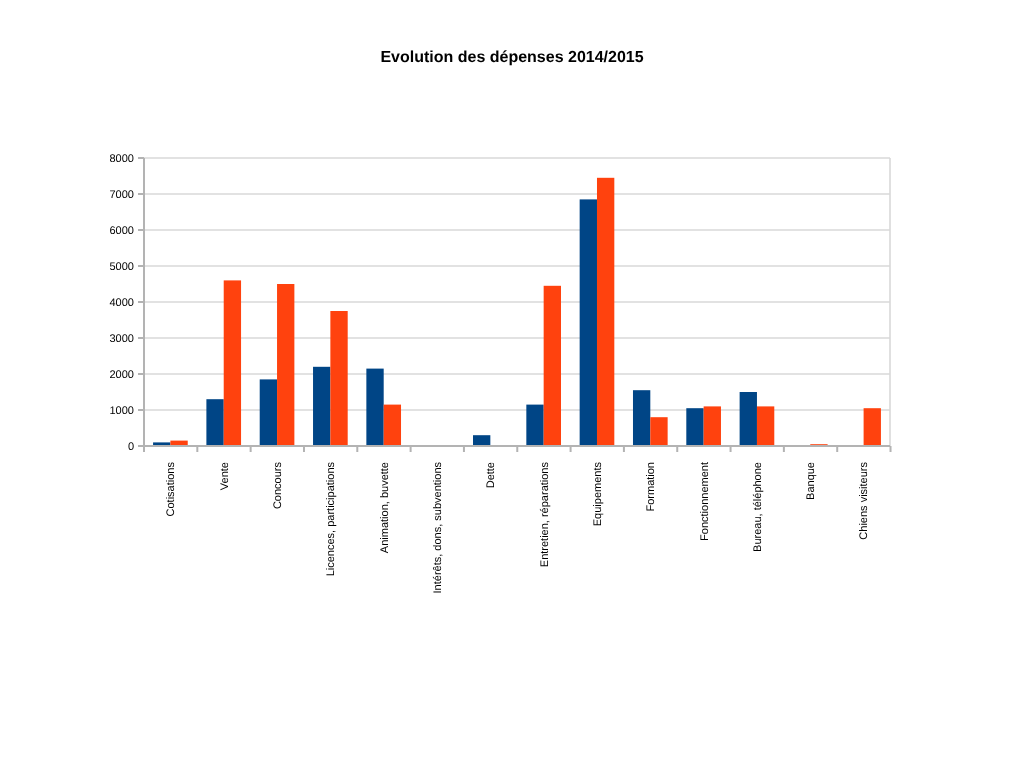 This screenshot has height=768, width=1024. What do you see at coordinates (512, 57) in the screenshot?
I see `chart-title: Evolution des dépenses 2014/2015` at bounding box center [512, 57].